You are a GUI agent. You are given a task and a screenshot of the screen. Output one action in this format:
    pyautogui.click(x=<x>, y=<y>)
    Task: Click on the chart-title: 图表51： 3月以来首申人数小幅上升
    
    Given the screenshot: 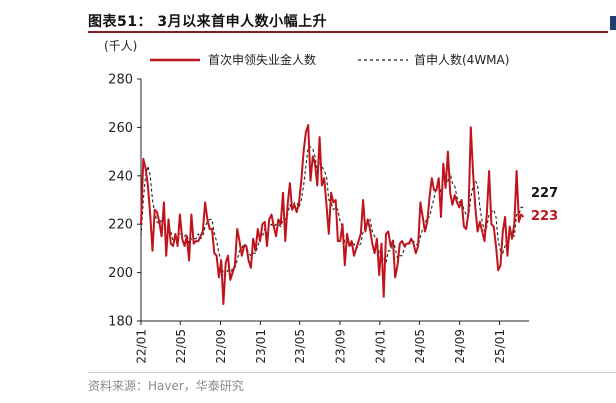 What is the action you would take?
    pyautogui.click(x=208, y=22)
    